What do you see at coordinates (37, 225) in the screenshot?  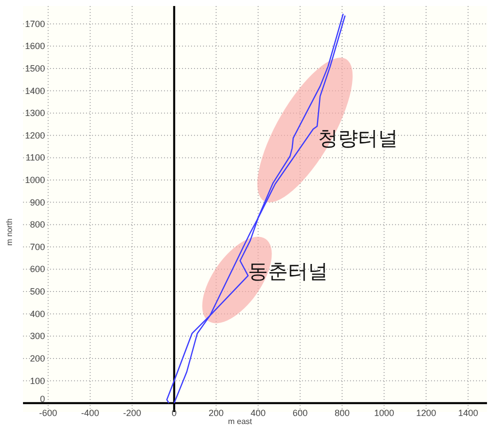 I see `y-tick-label: 800` at bounding box center [37, 225].